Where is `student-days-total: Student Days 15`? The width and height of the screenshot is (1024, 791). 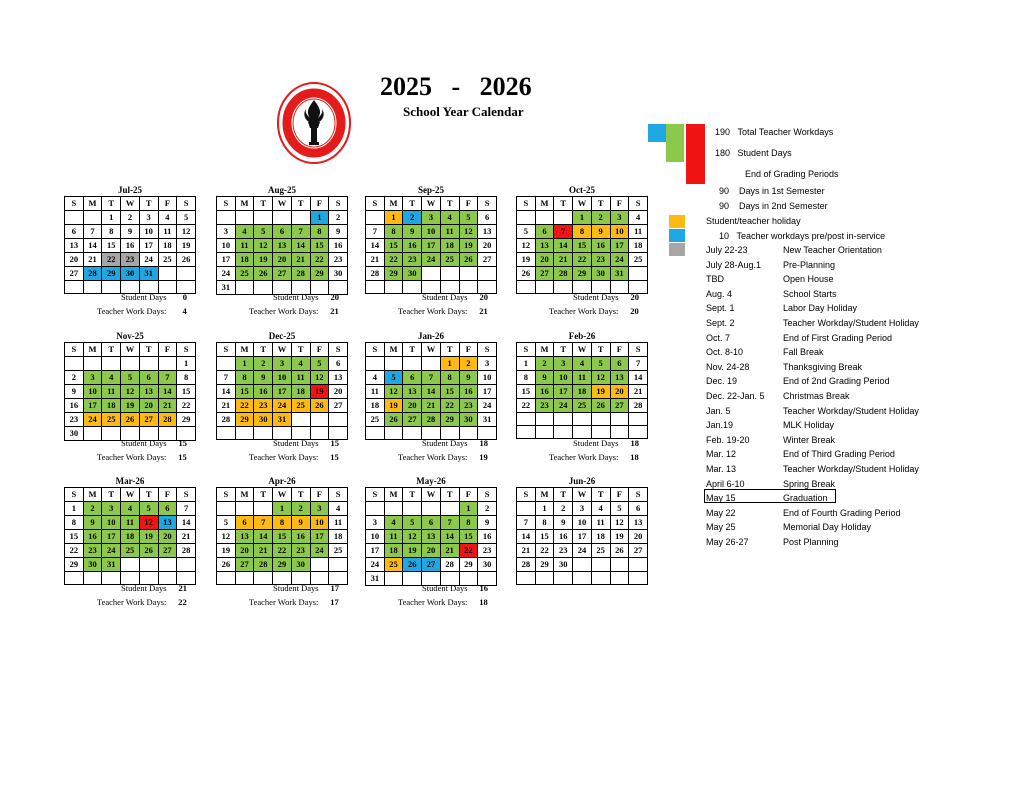
student-days-total: Student Days 15 is located at coordinates (306, 443).